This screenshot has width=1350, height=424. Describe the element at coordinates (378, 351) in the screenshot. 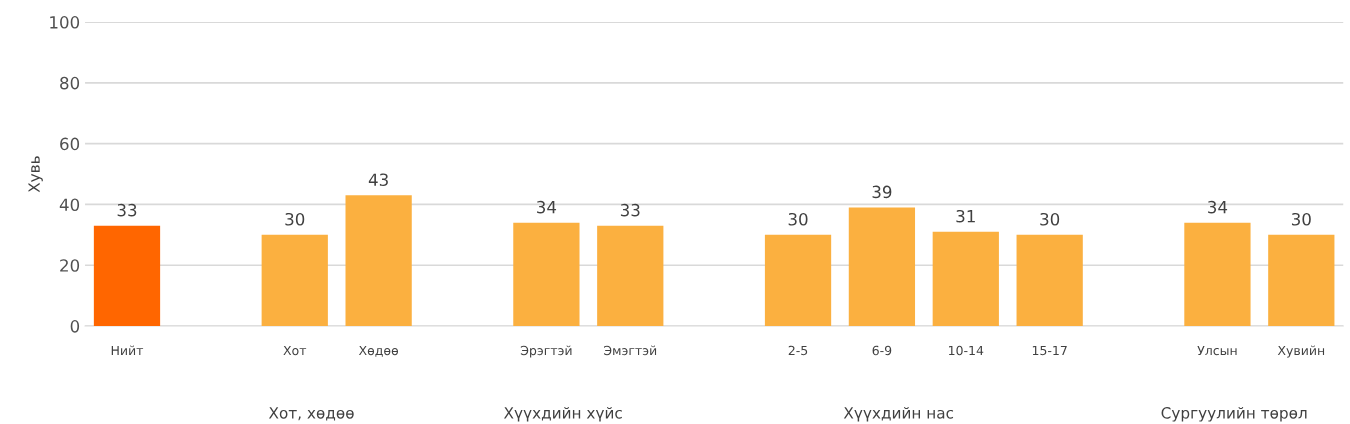

I see `x-tick-label: Хөдөө` at that location.